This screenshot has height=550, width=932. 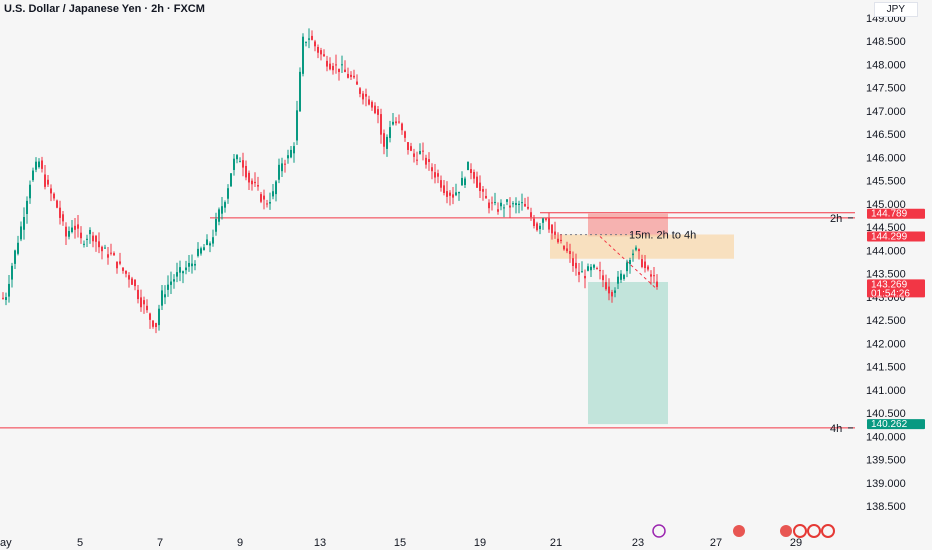 I want to click on entry-price-tag-bg, so click(x=896, y=236).